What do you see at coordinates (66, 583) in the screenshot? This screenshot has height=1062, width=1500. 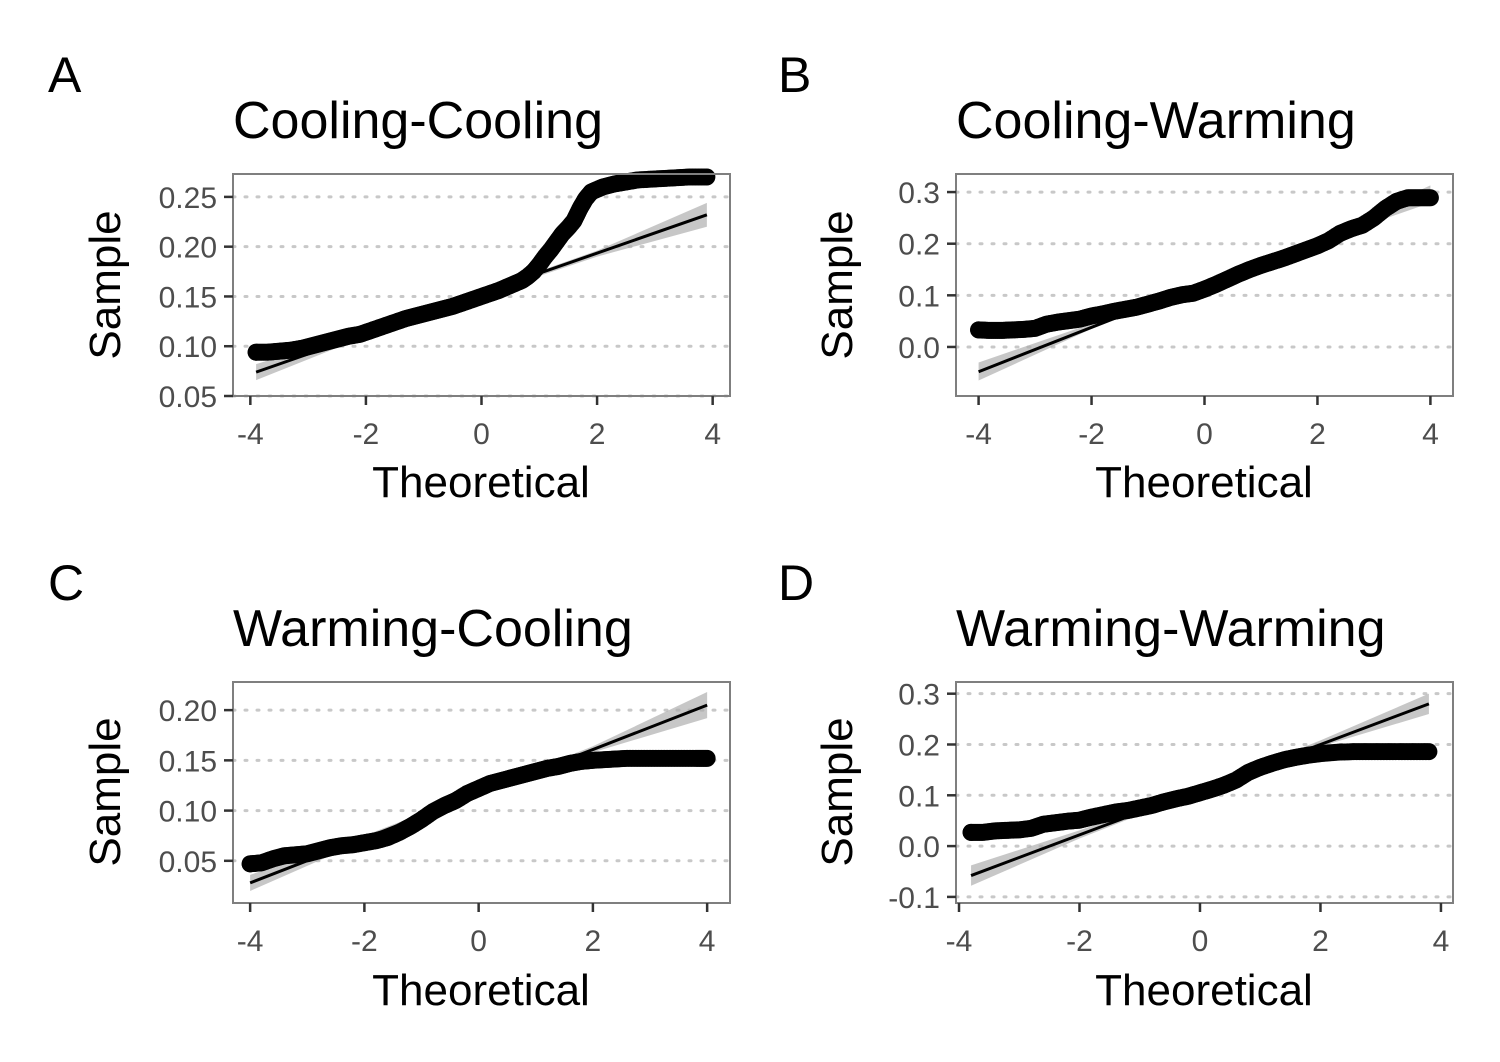 I see `panel-tag: C` at bounding box center [66, 583].